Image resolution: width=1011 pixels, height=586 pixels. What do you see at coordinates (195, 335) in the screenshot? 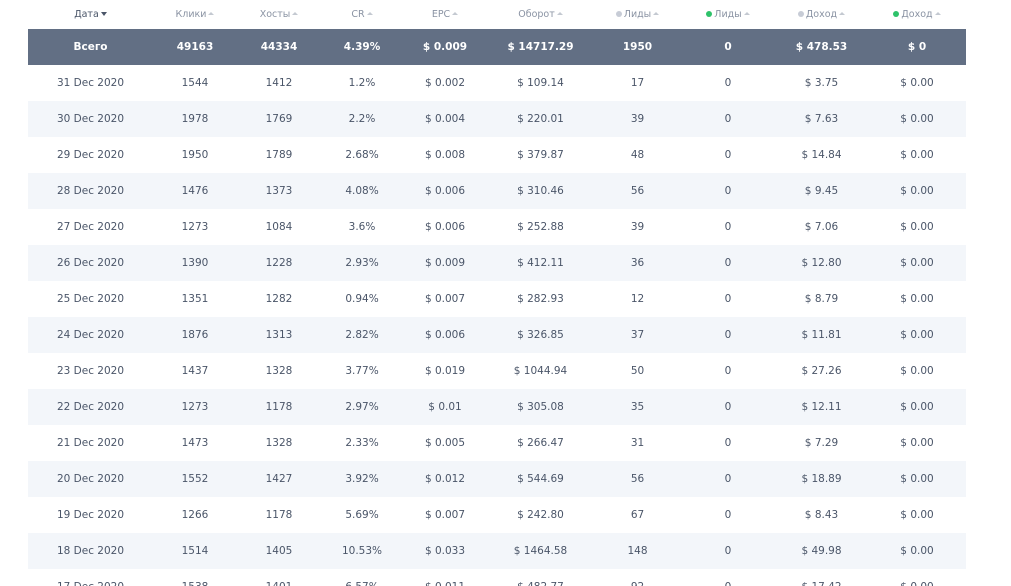
I see `cell-clicks: 1876` at bounding box center [195, 335].